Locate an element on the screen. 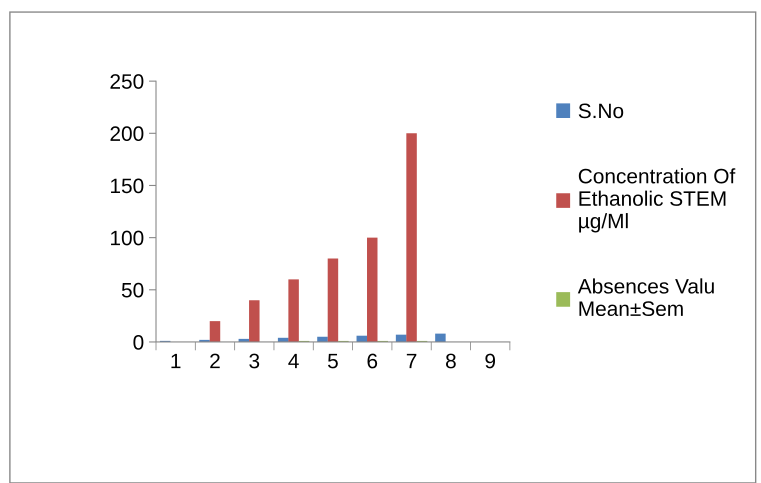 This screenshot has width=761, height=483. x-tick-label: 3 is located at coordinates (254, 361).